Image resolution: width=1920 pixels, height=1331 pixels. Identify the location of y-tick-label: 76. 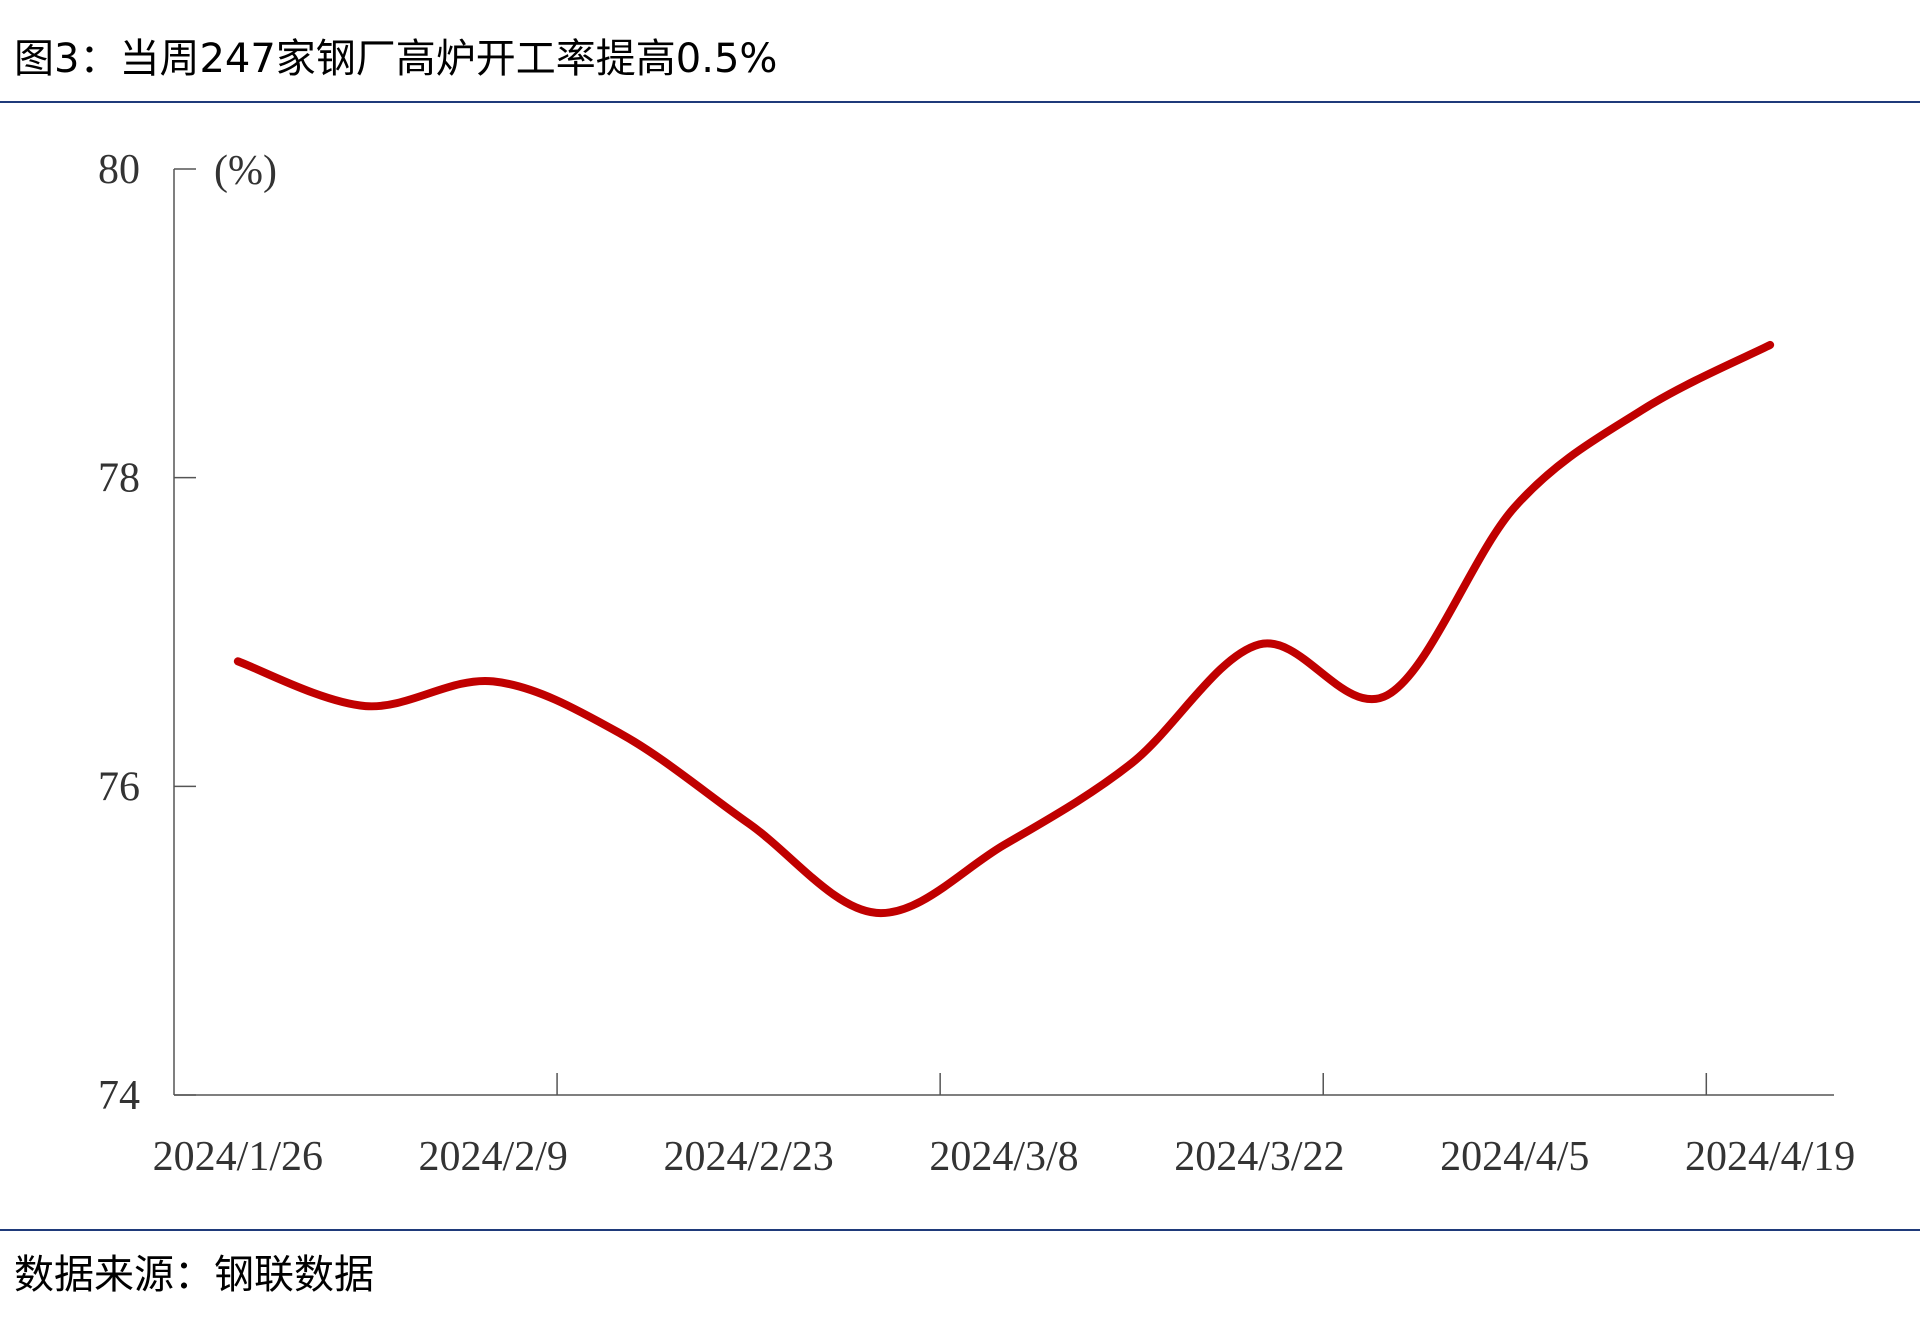
(119, 787).